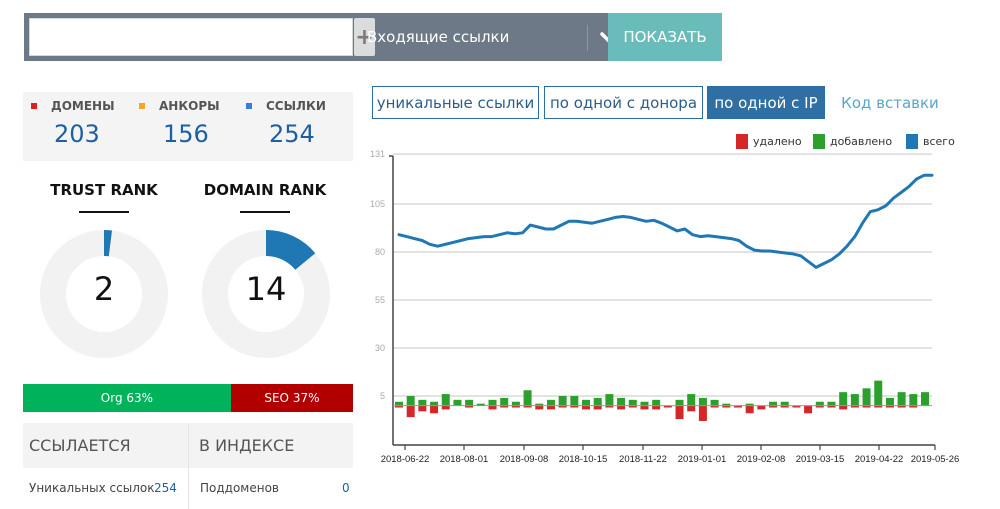  What do you see at coordinates (438, 37) in the screenshot?
I see `mode-select-label: Входящие ссылки` at bounding box center [438, 37].